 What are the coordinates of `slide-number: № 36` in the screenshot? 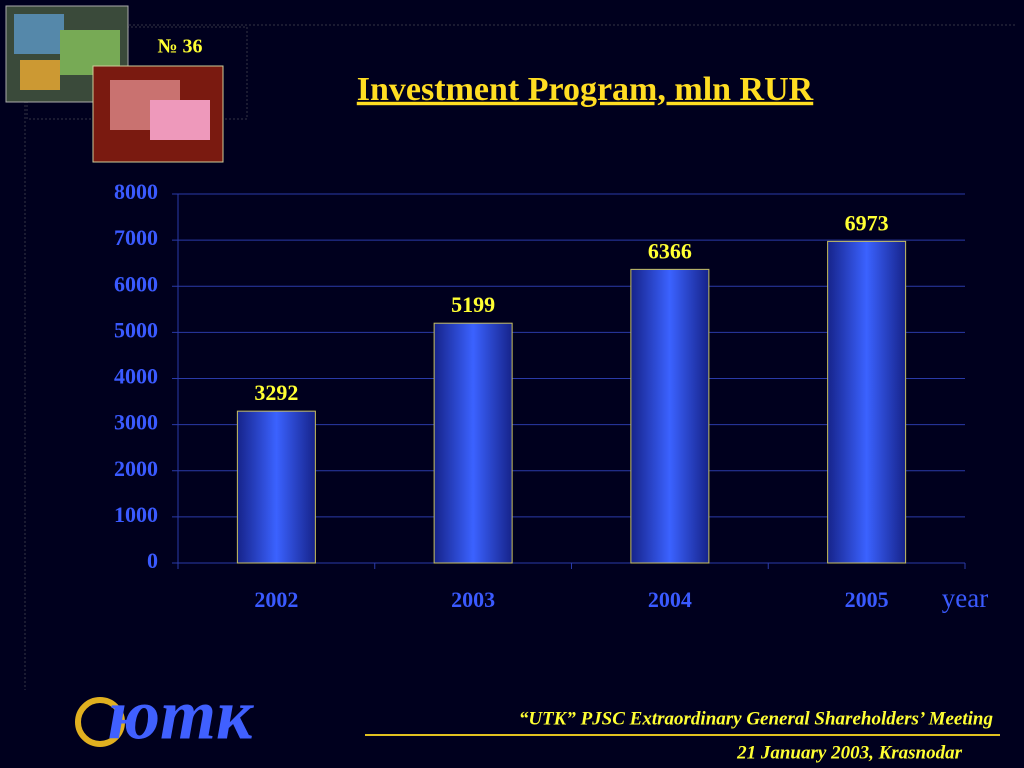 It's located at (179, 47).